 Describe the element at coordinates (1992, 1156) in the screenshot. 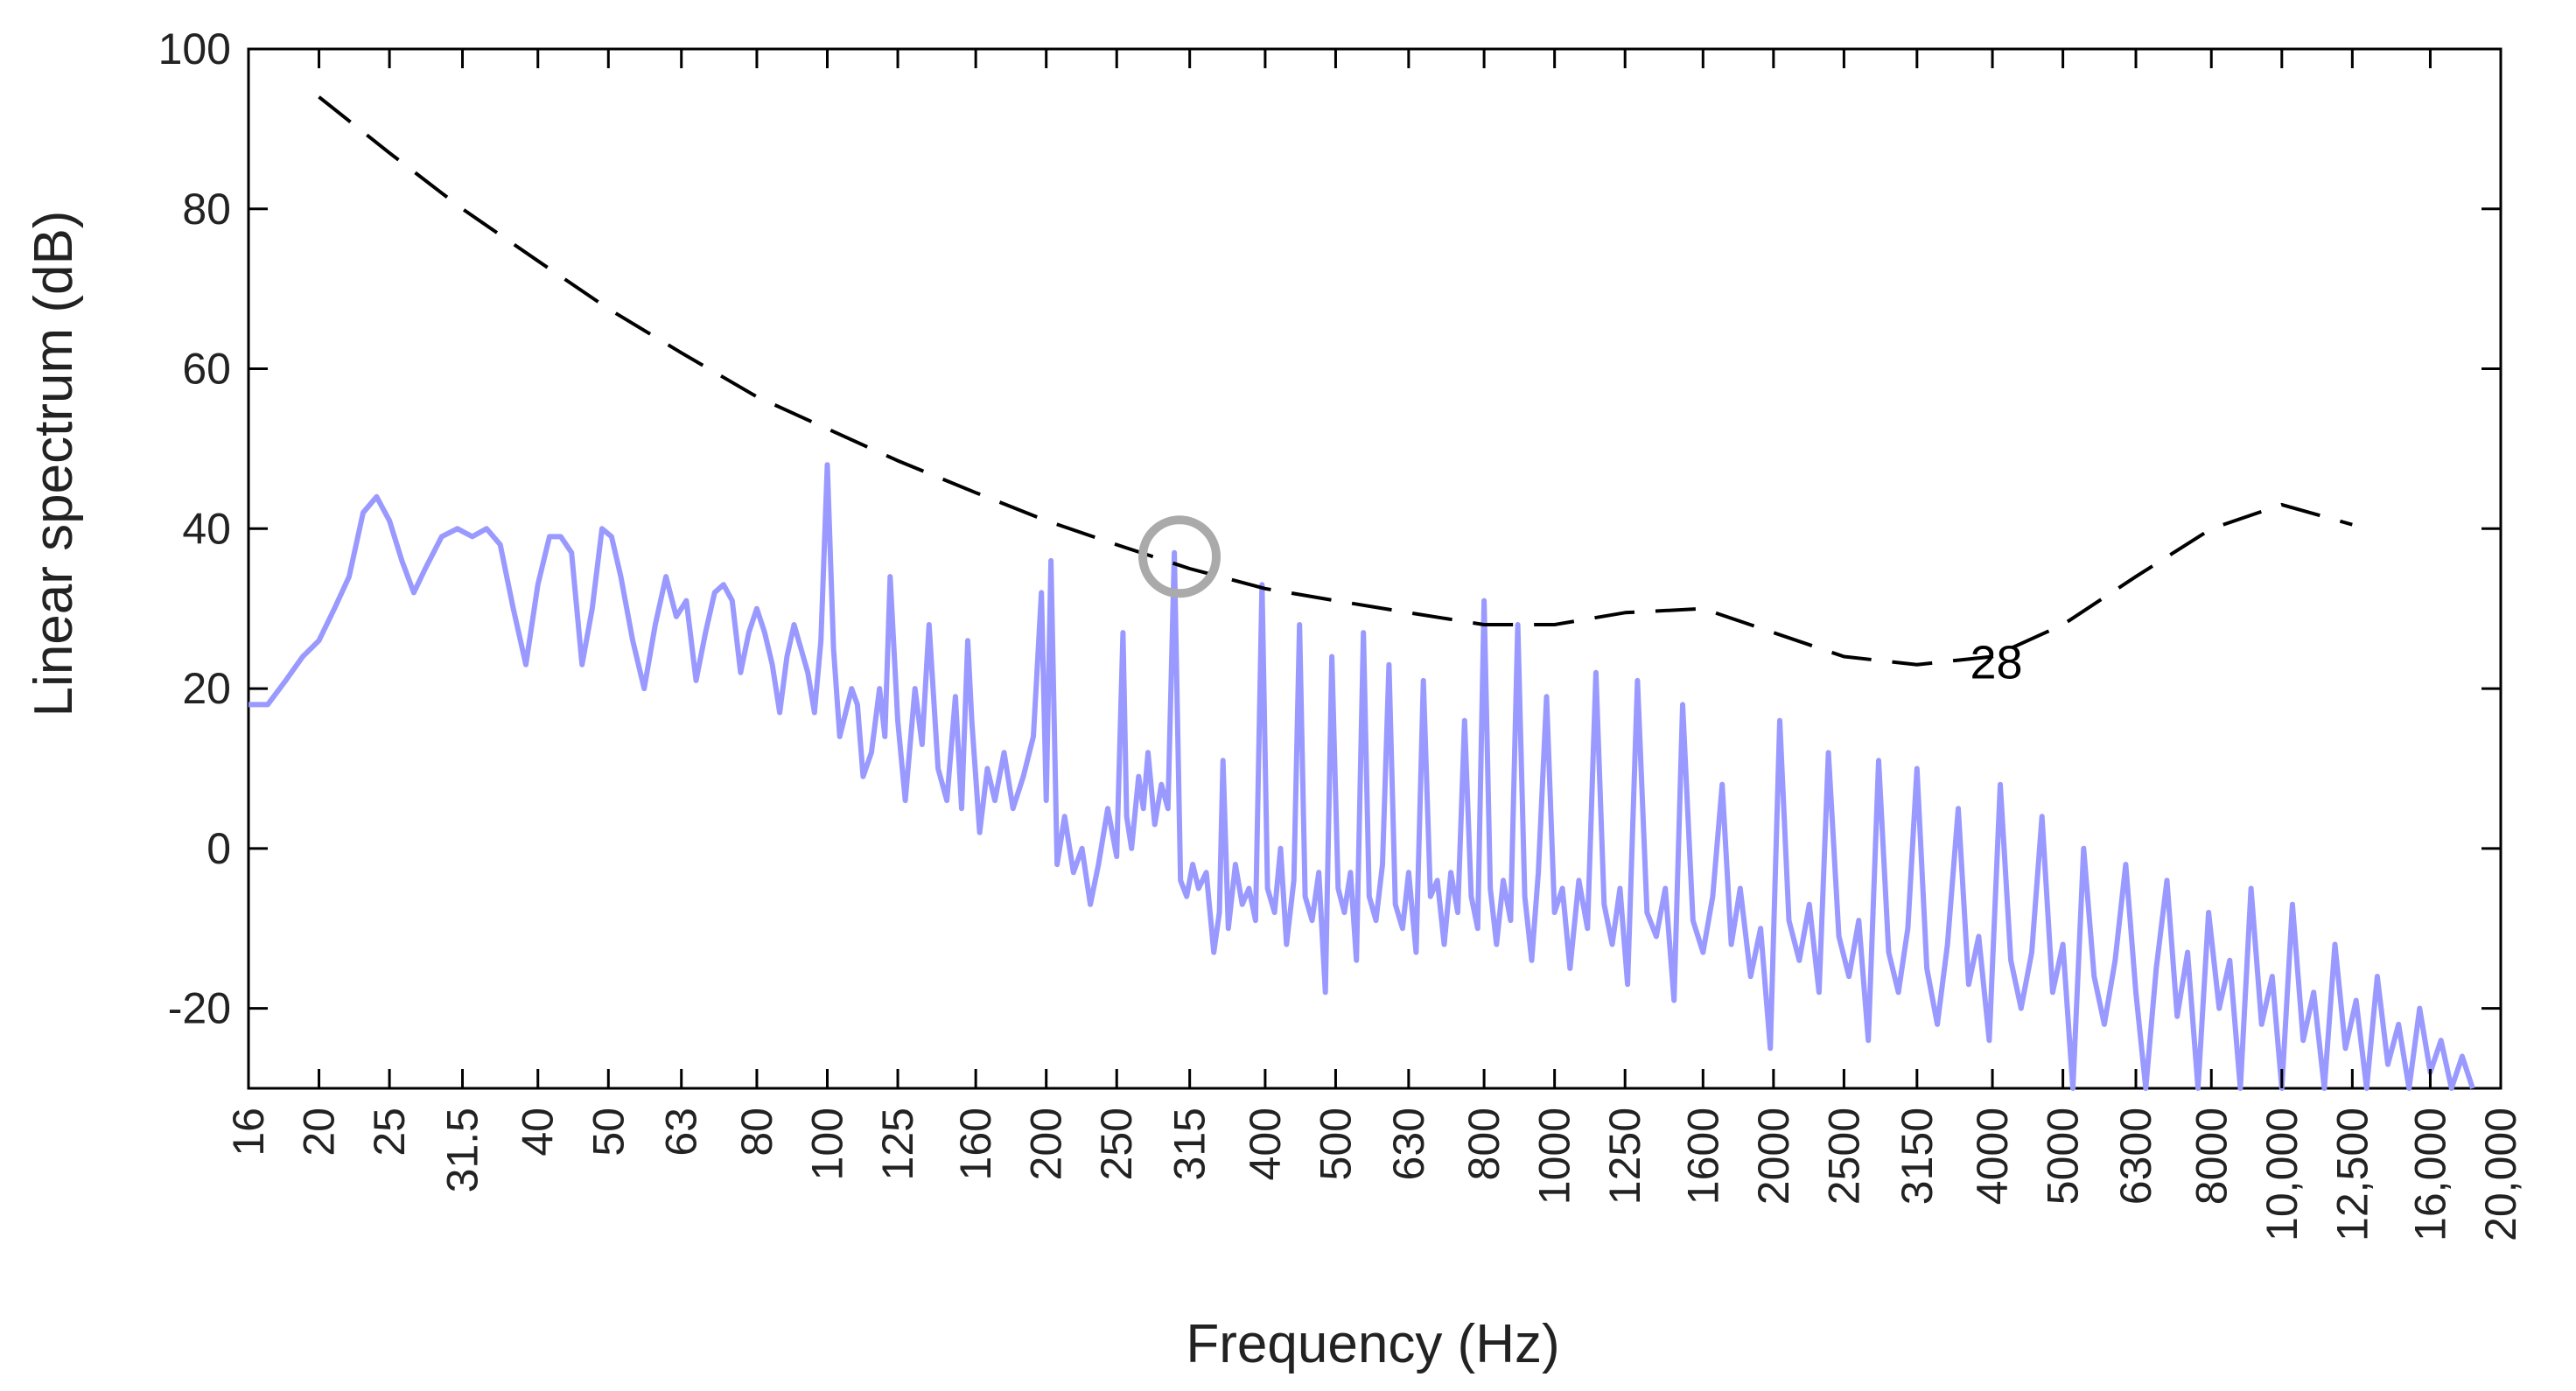

I see `x-tick-label: 4000` at that location.